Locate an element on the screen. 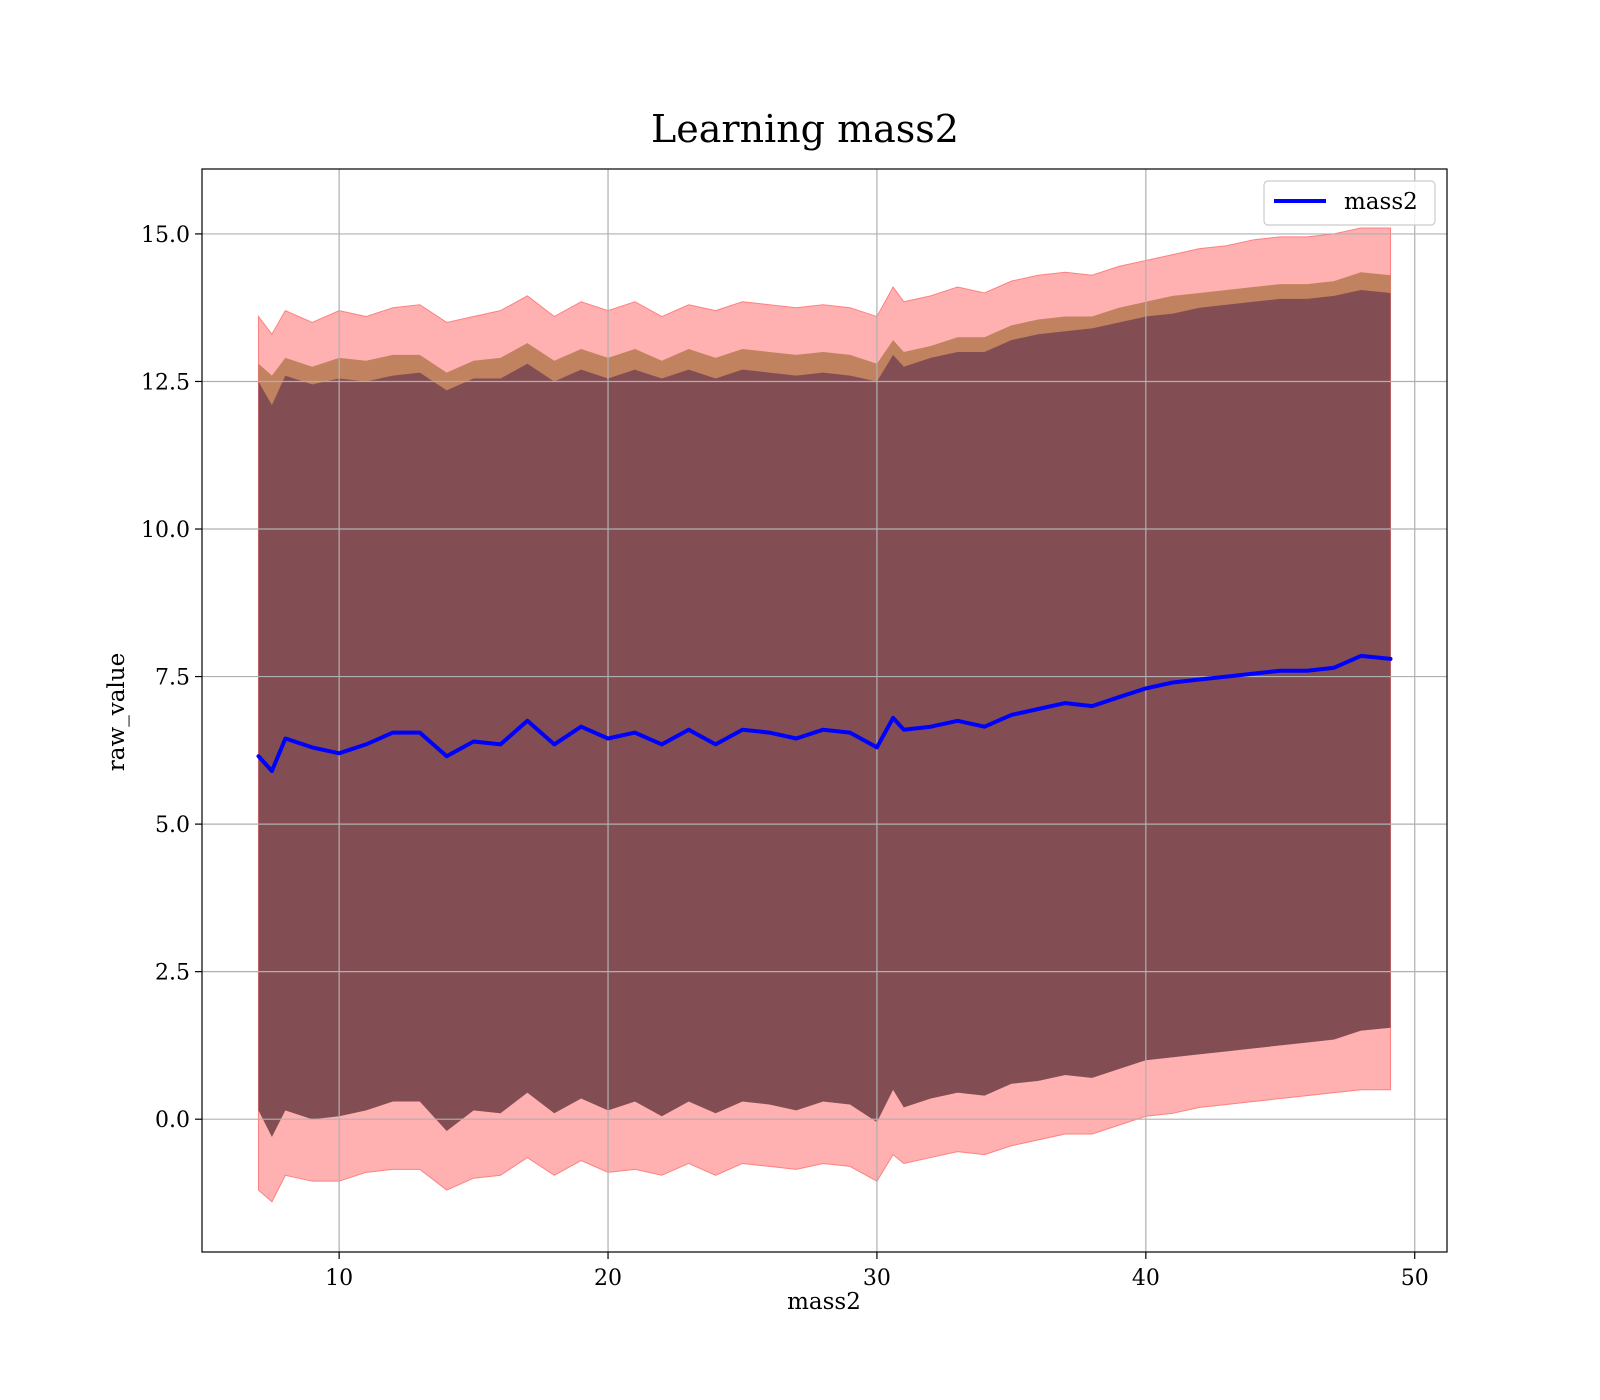 This screenshot has width=1600, height=1400. x-tick-label: 30 is located at coordinates (877, 1278).